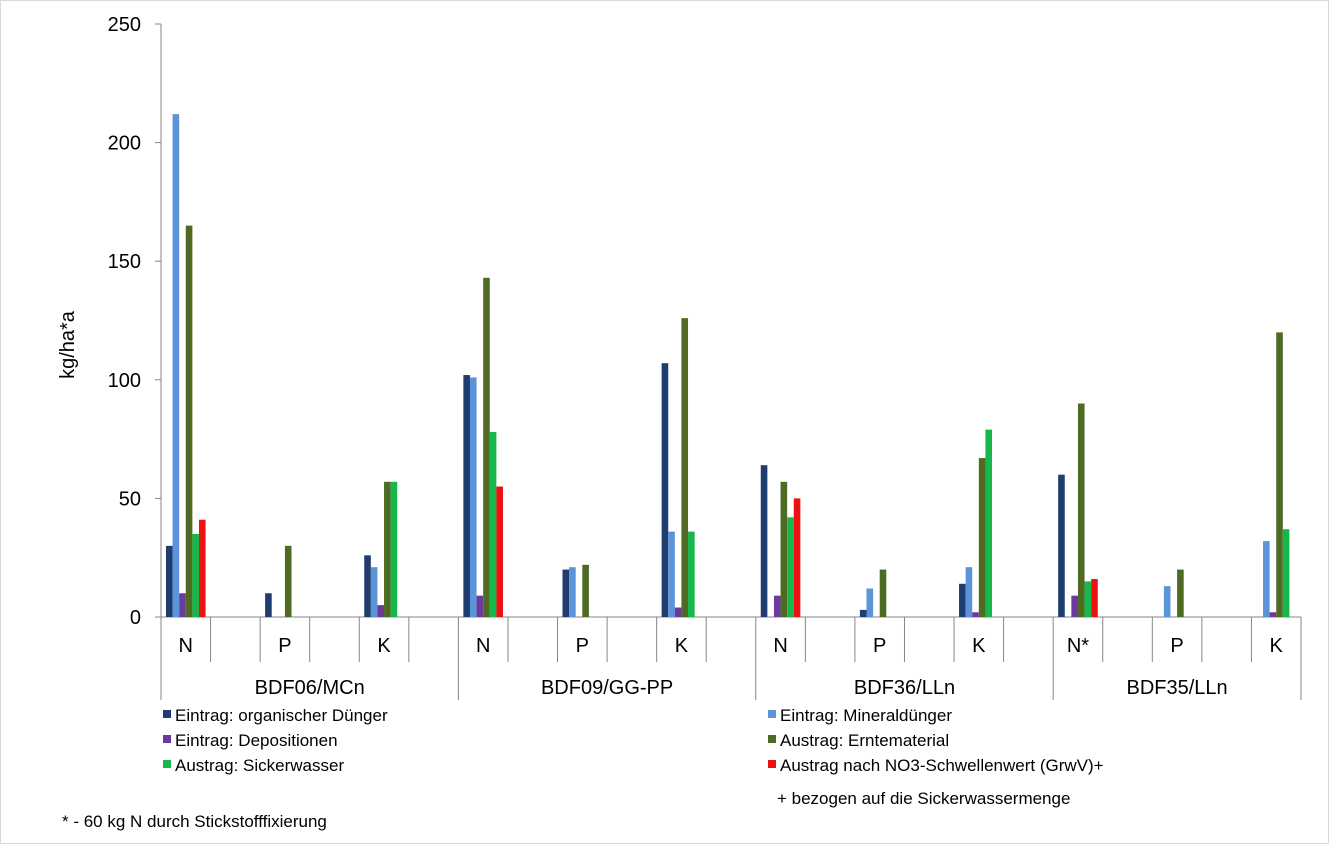  What do you see at coordinates (923, 798) in the screenshot?
I see `annotation-plus: + bezogen auf die Sickerwassermenge` at bounding box center [923, 798].